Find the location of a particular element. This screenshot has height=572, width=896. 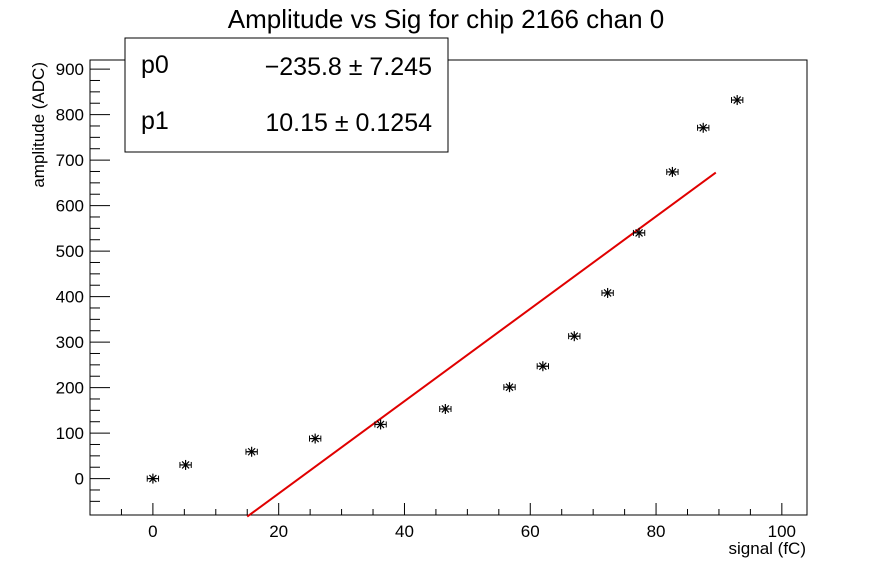

x-axis: 0 20 40 60 80 100 is located at coordinates (442, 522).